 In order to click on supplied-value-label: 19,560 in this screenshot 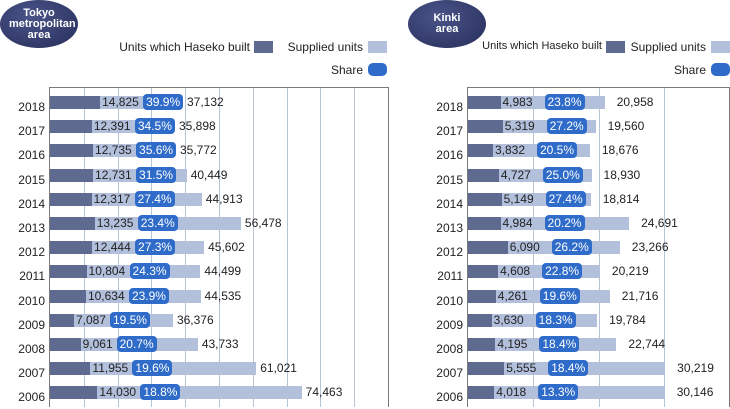, I will do `click(626, 126)`.